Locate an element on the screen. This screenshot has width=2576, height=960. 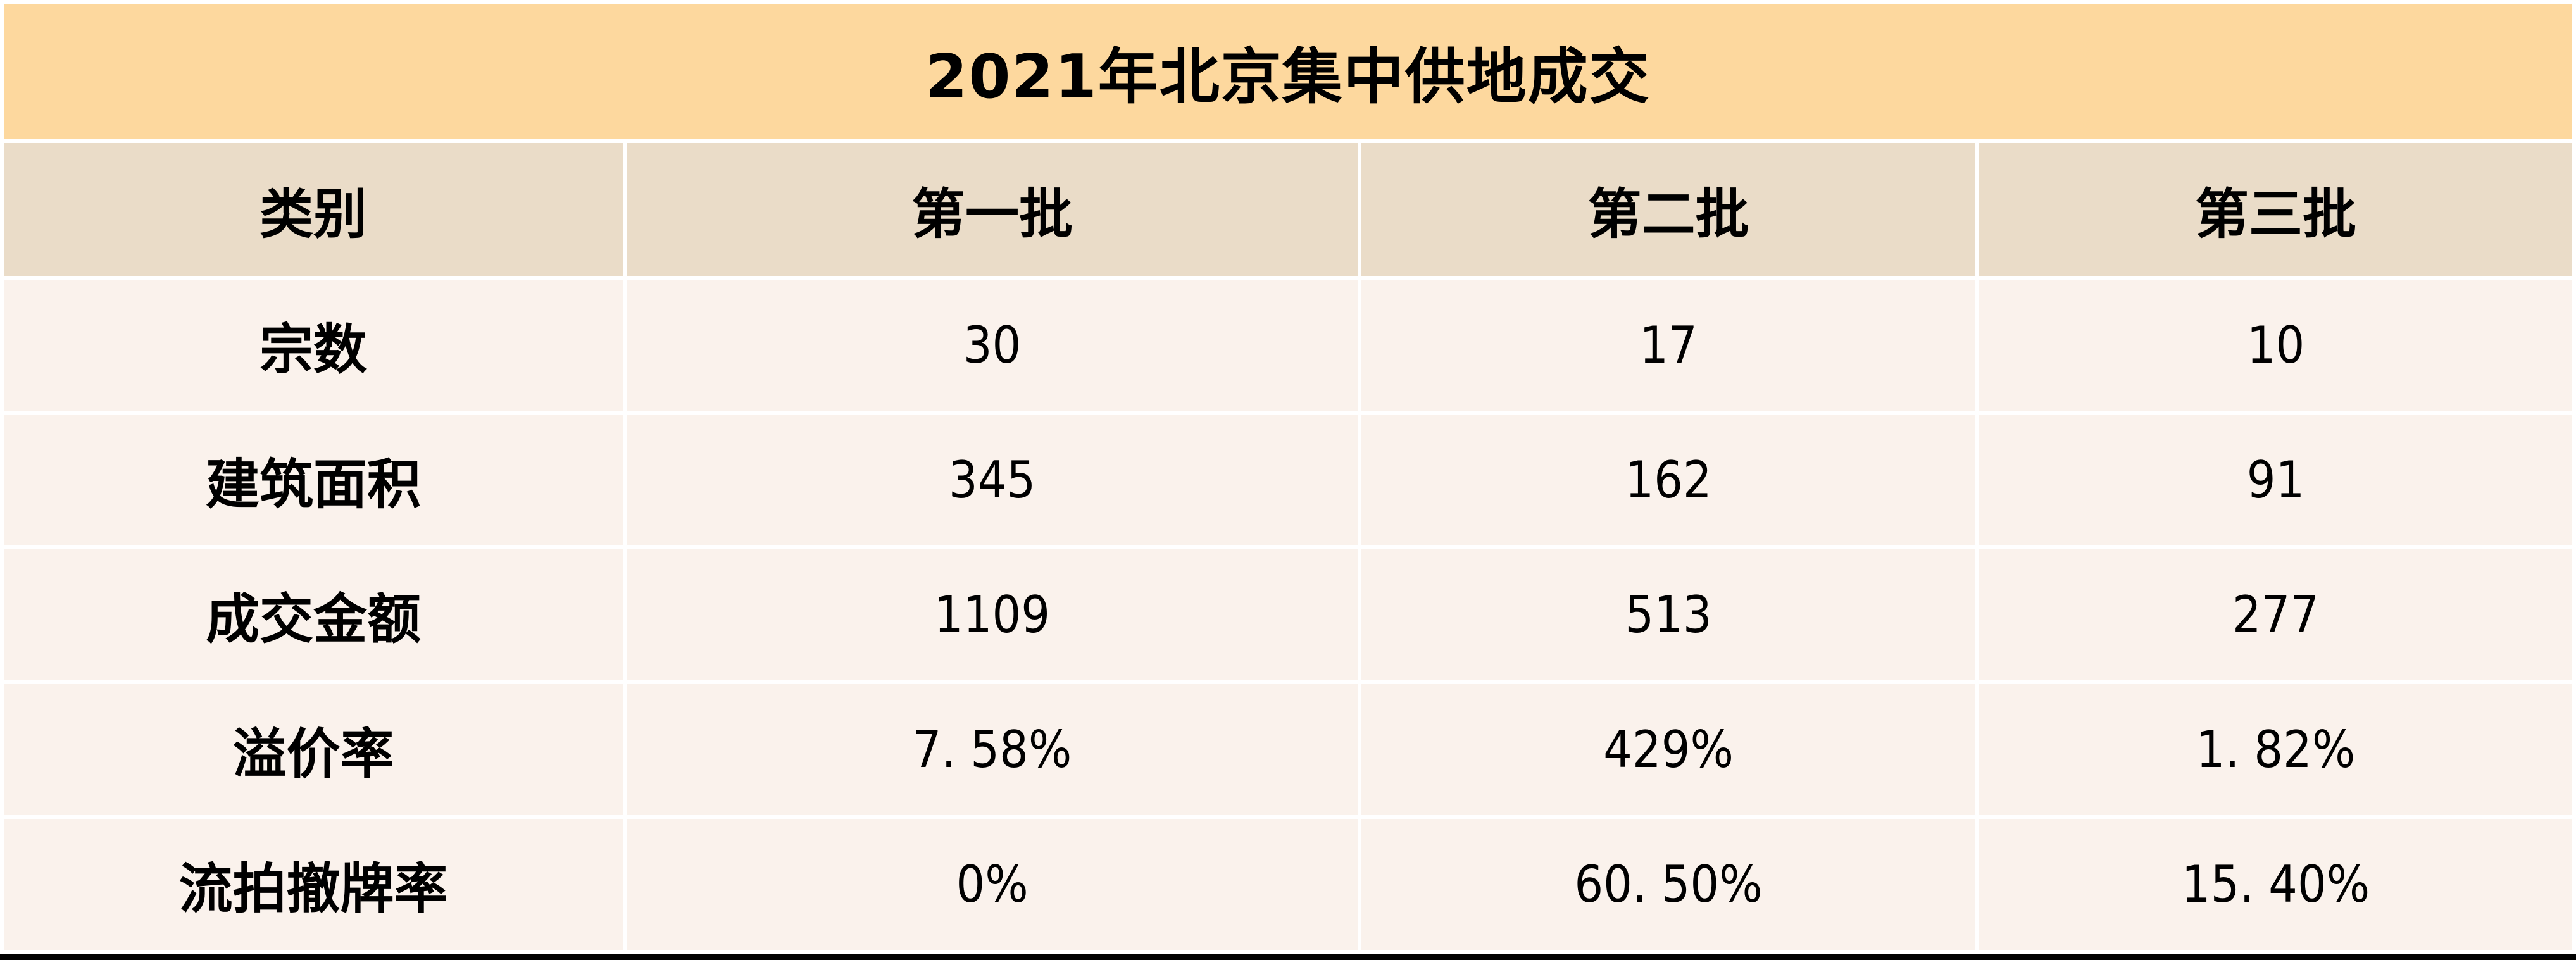
cell-transaction-amount-batch-1: 1109 is located at coordinates (992, 614).